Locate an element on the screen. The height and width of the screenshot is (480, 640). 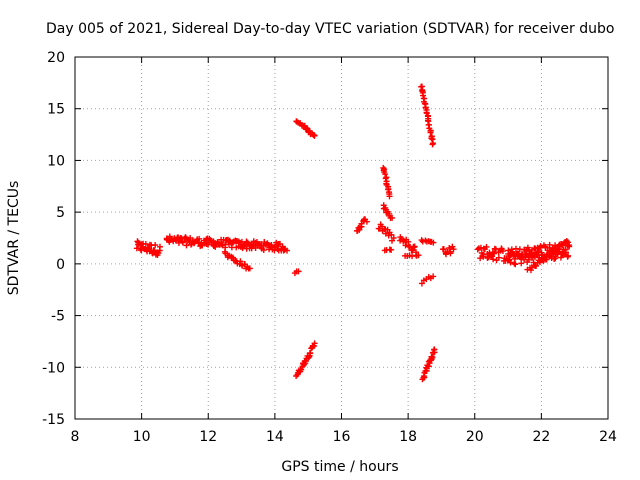
x-tick-label: 12 is located at coordinates (208, 437).